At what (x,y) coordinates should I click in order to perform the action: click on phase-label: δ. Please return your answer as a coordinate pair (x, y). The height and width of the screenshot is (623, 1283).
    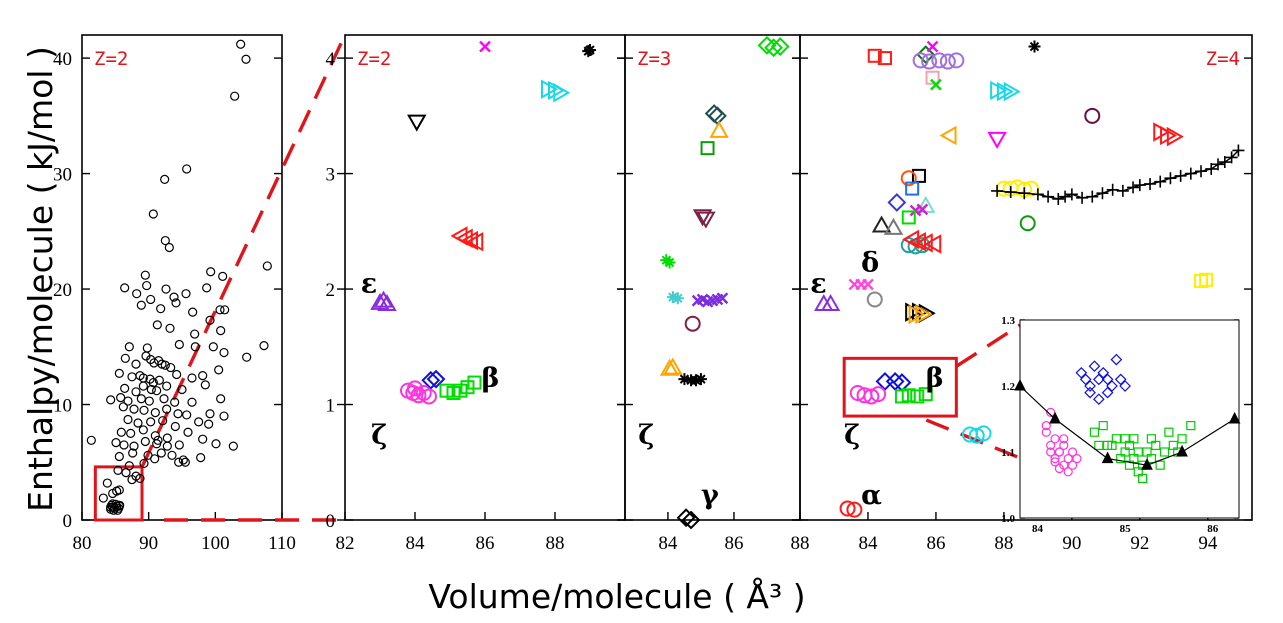
    Looking at the image, I should click on (870, 263).